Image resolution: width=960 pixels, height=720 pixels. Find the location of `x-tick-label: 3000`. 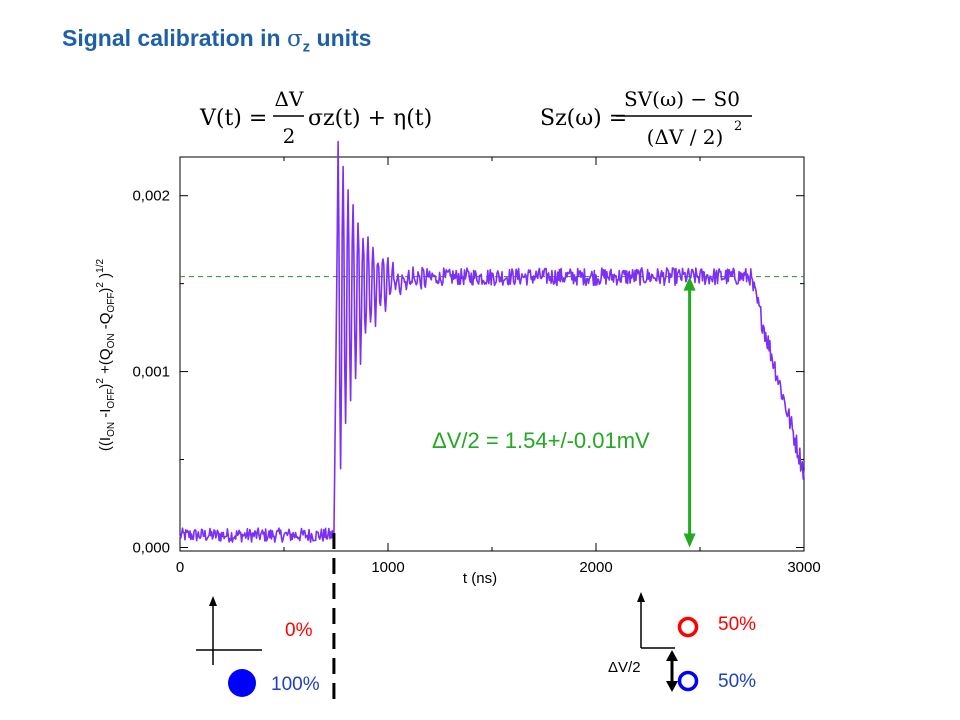

x-tick-label: 3000 is located at coordinates (803, 567).